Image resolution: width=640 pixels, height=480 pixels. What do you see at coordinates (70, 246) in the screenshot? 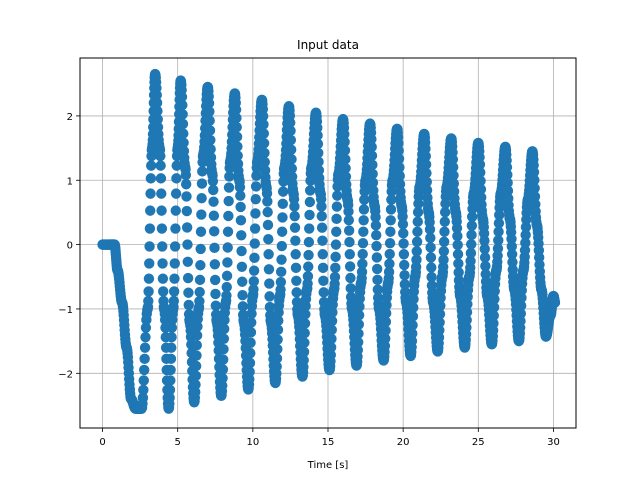
I see `y-tick-label: 0` at bounding box center [70, 246].